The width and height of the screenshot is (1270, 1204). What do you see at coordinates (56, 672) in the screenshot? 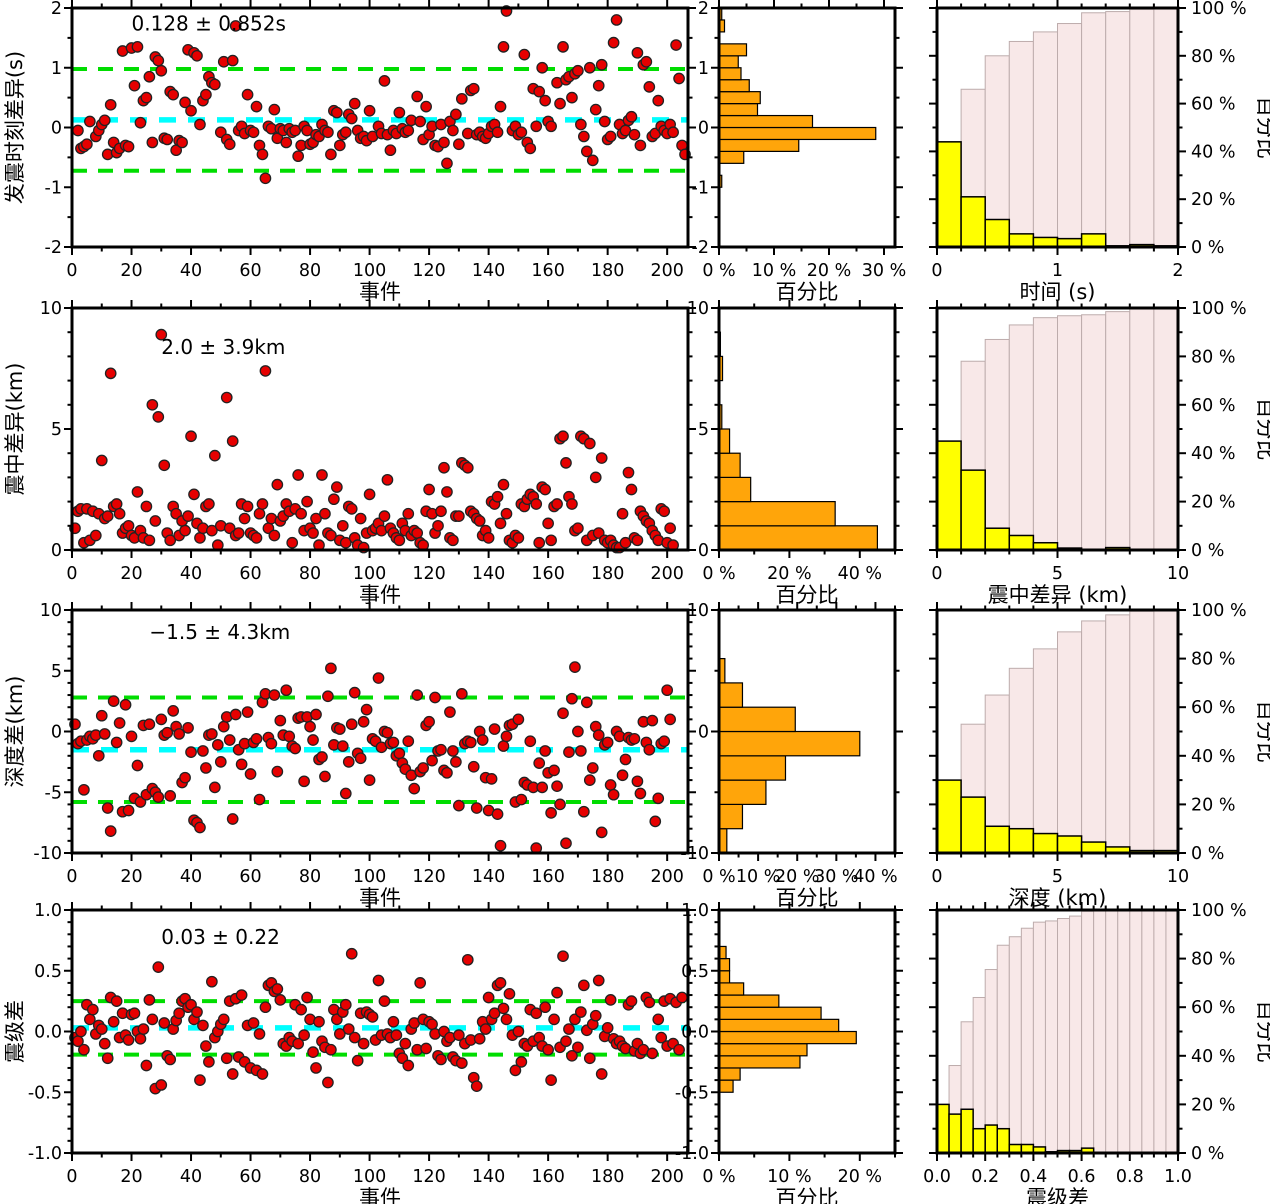
I see `tick-label: 5` at bounding box center [56, 672].